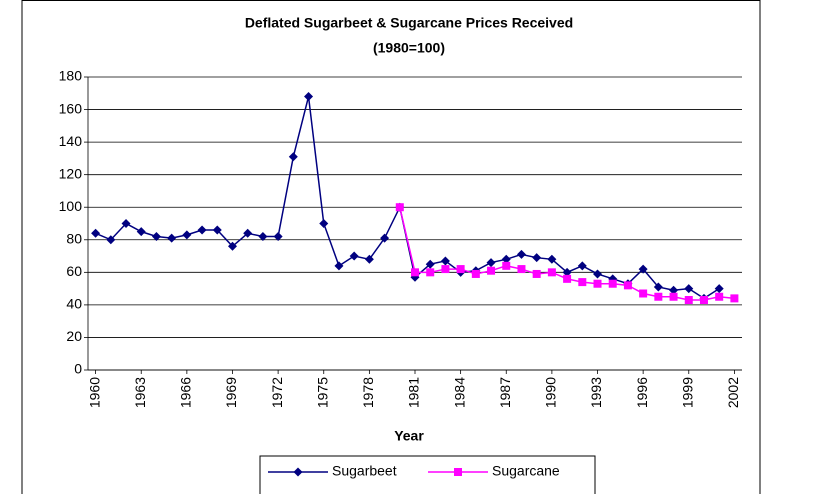 This screenshot has width=819, height=494. I want to click on x-tick-label: 1987, so click(505, 392).